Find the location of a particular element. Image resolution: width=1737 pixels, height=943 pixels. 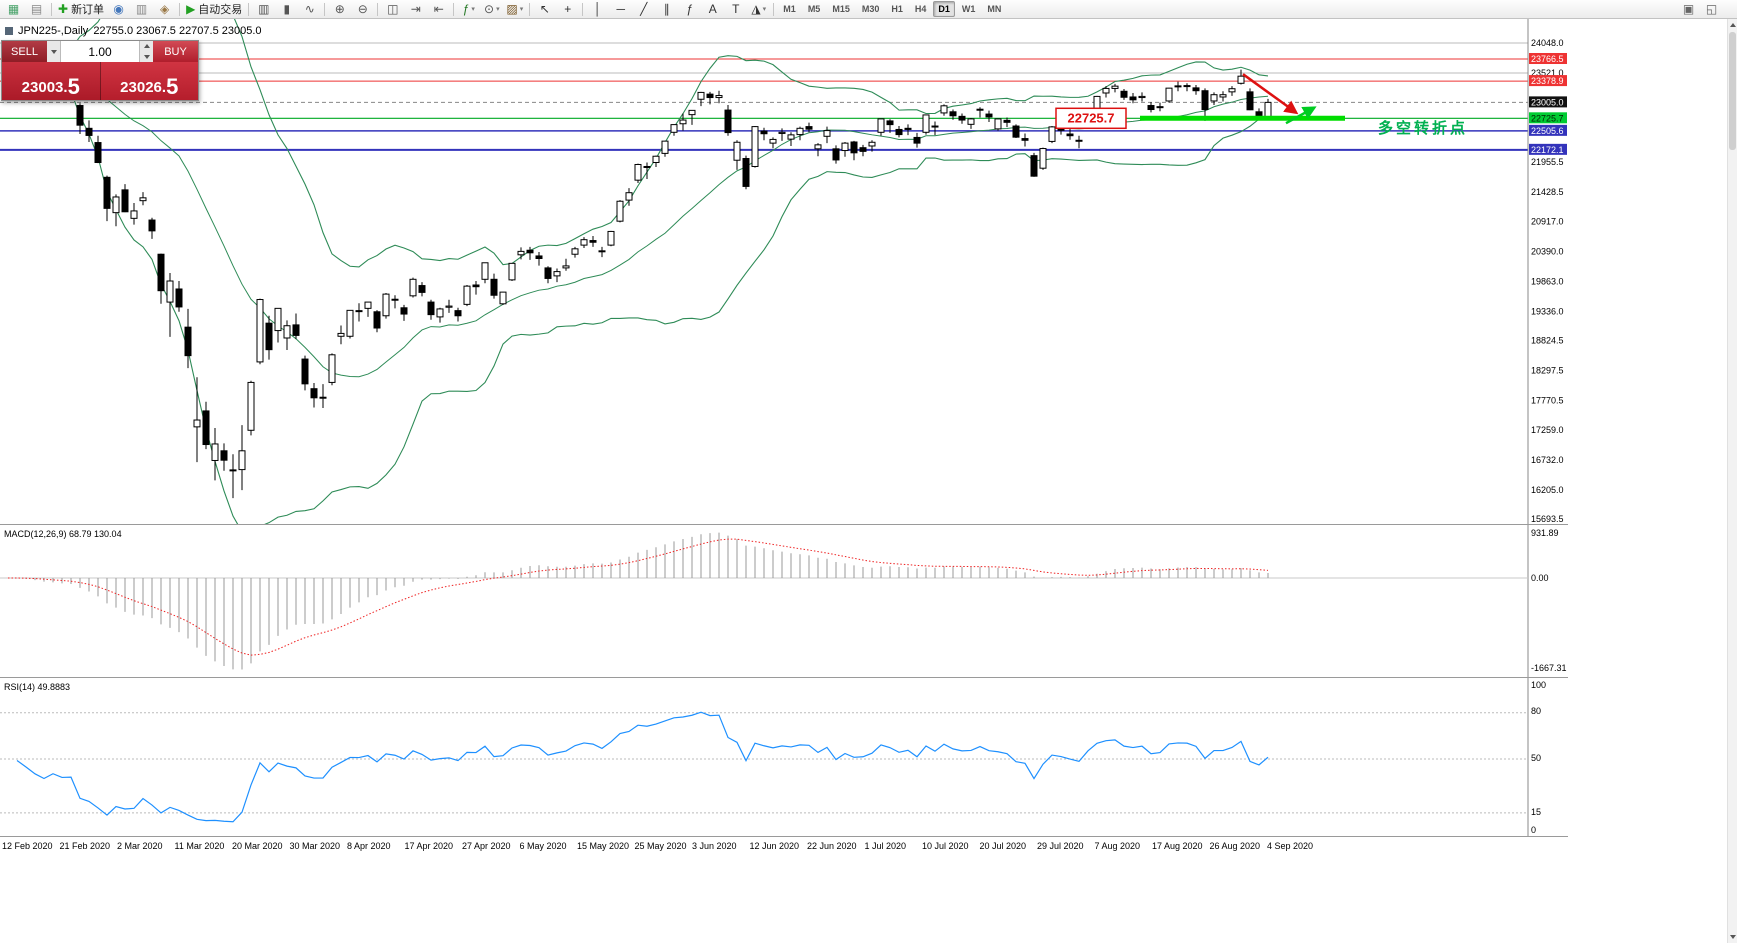

down-arrow-annotation is located at coordinates (1270, 94).